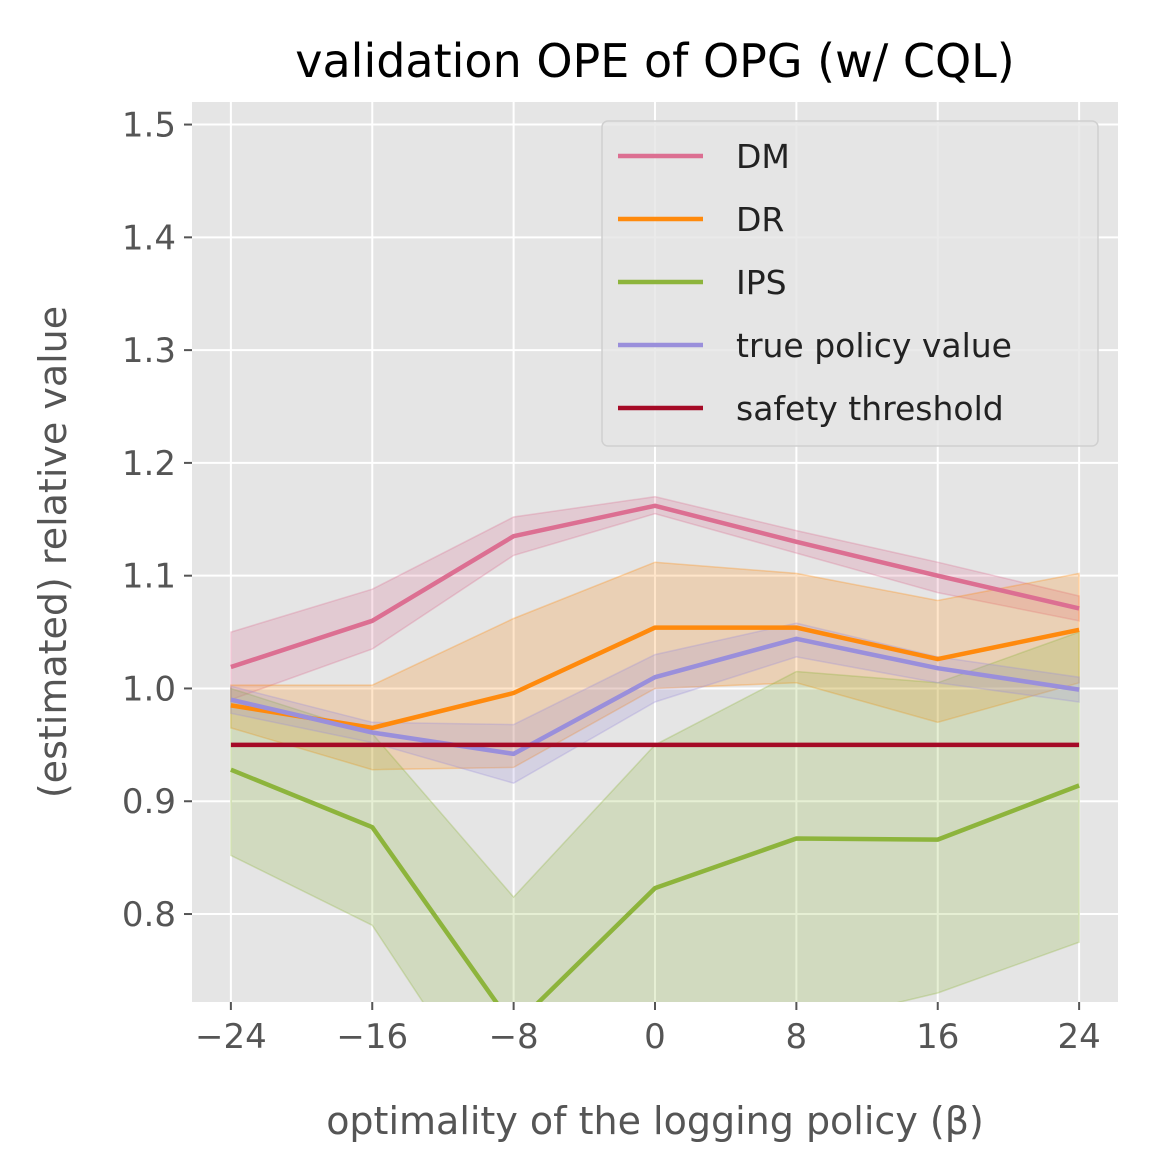 The height and width of the screenshot is (1172, 1154). I want to click on legend: DM DR IPS true policy value safety threshold, so click(850, 283).